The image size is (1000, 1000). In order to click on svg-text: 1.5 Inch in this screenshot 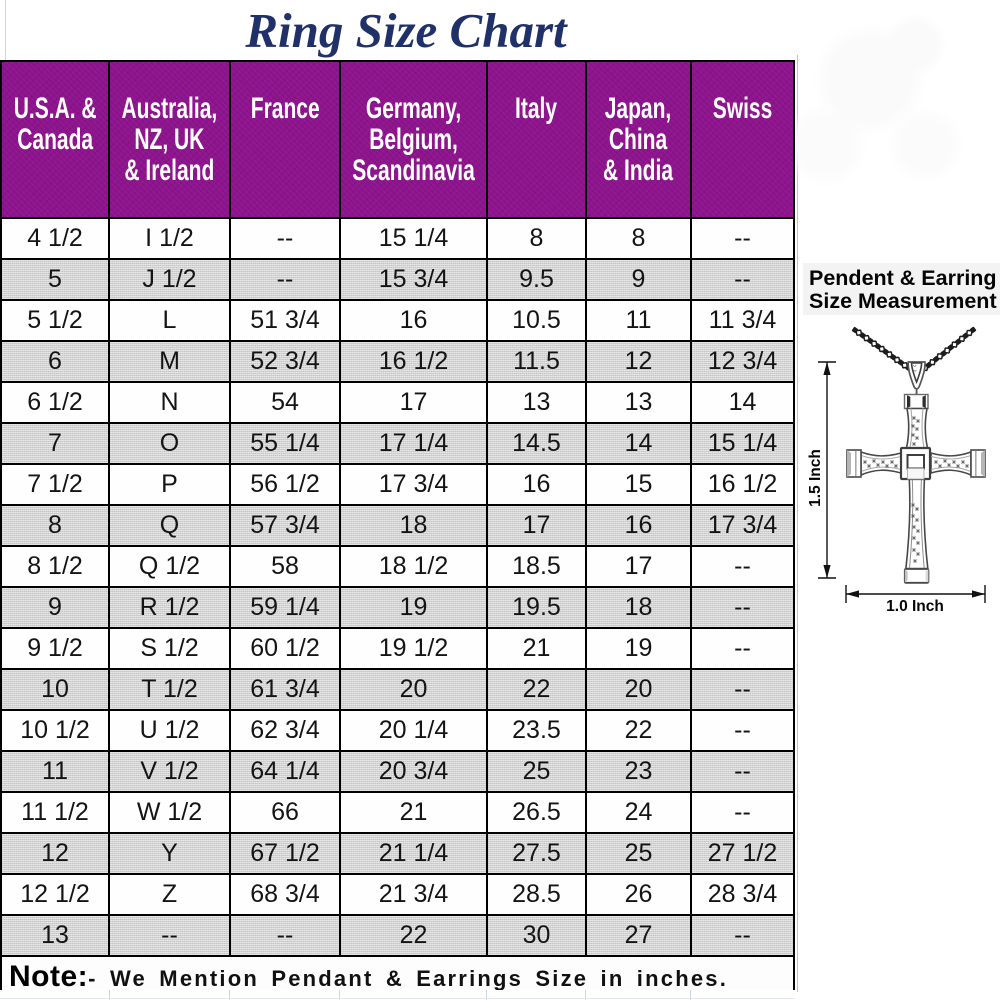, I will do `click(815, 478)`.